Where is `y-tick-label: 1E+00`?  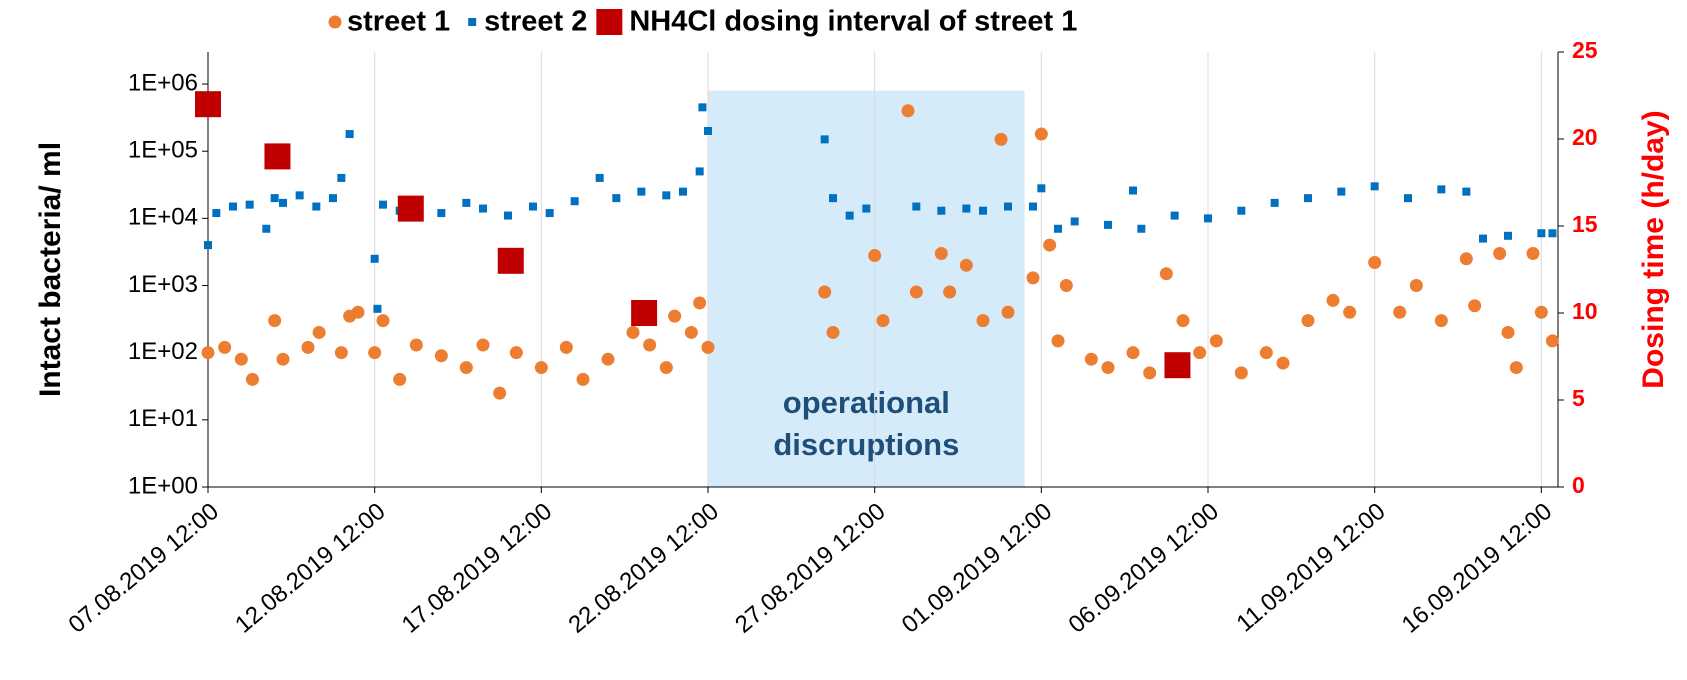
y-tick-label: 1E+00 is located at coordinates (163, 485).